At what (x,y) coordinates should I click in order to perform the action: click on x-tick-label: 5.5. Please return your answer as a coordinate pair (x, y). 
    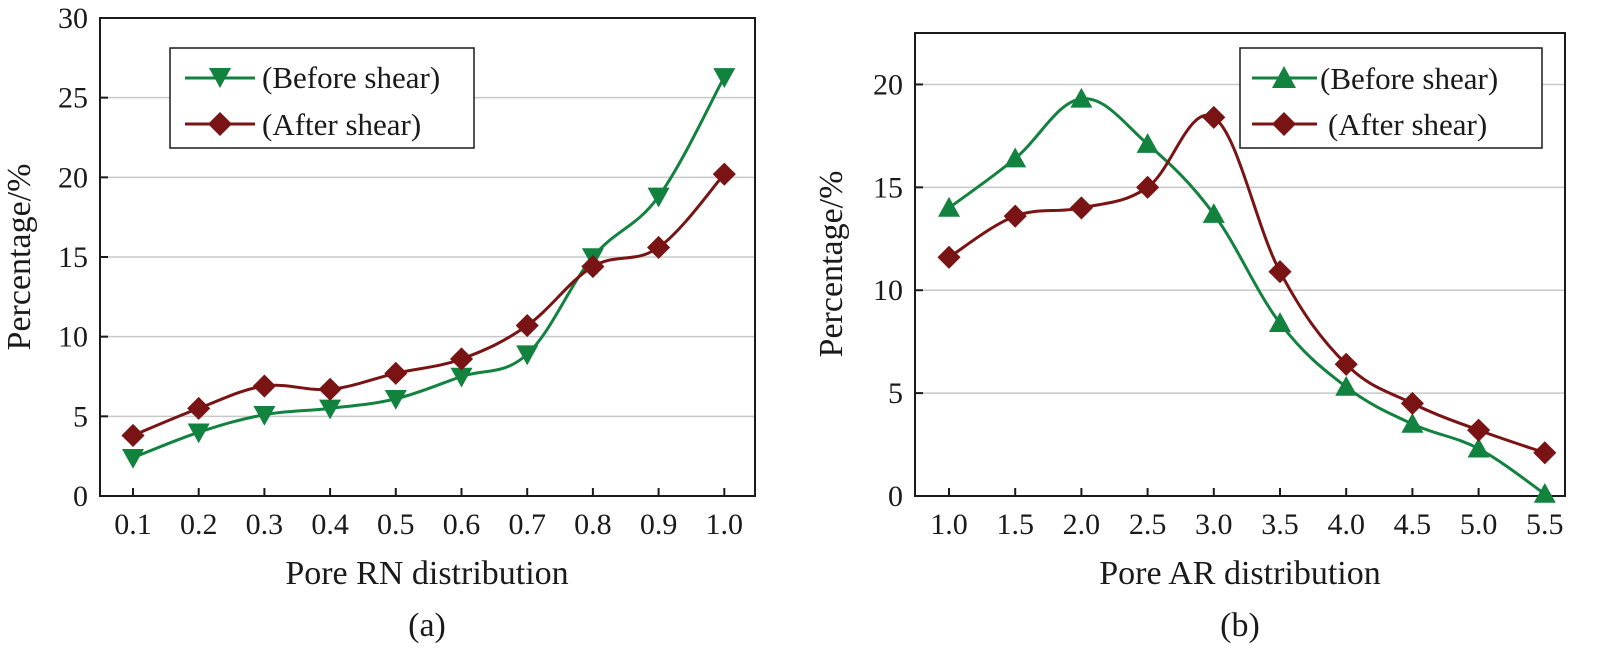
    Looking at the image, I should click on (1545, 524).